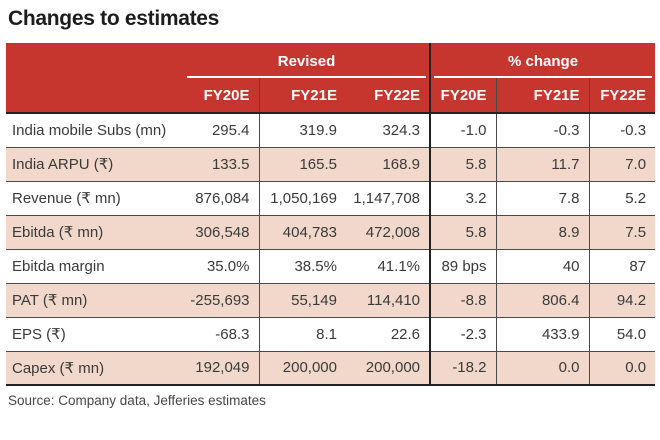 The image size is (660, 440). I want to click on col-header-pct-change-fy22e: FY22E, so click(622, 96).